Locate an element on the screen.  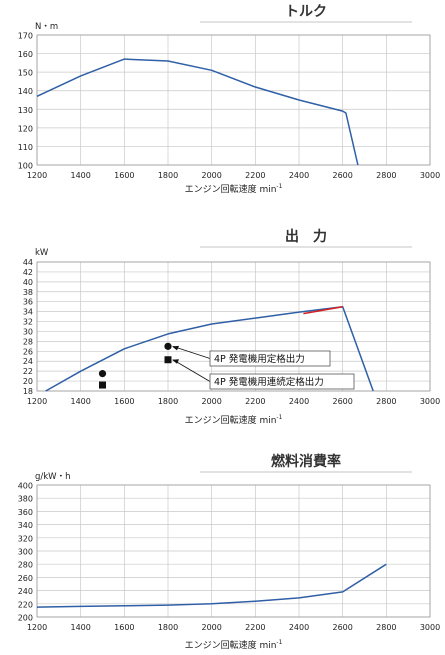
y-tick-label: 300 is located at coordinates (25, 552).